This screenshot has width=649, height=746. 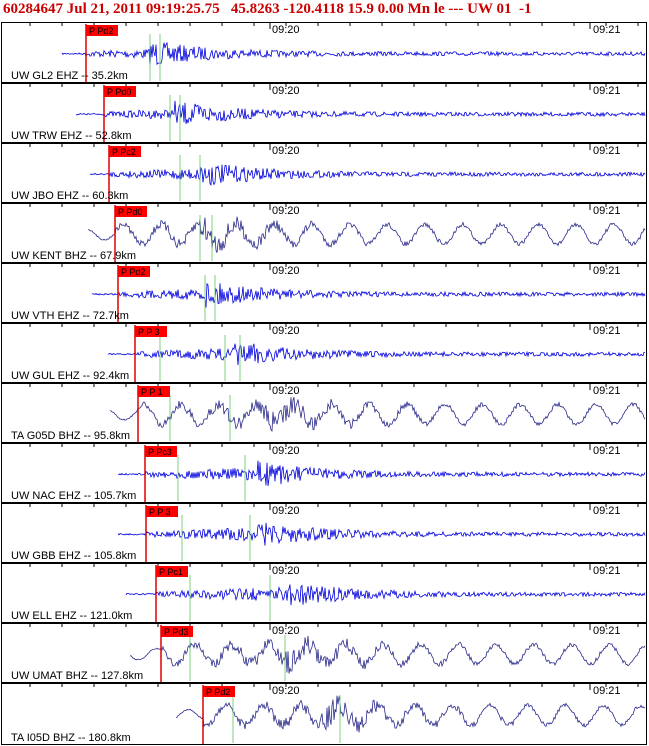 I want to click on trace-panel: 09:20 09:21 P P 1 TA G05D BHZ -- 95.8km, so click(x=324, y=413).